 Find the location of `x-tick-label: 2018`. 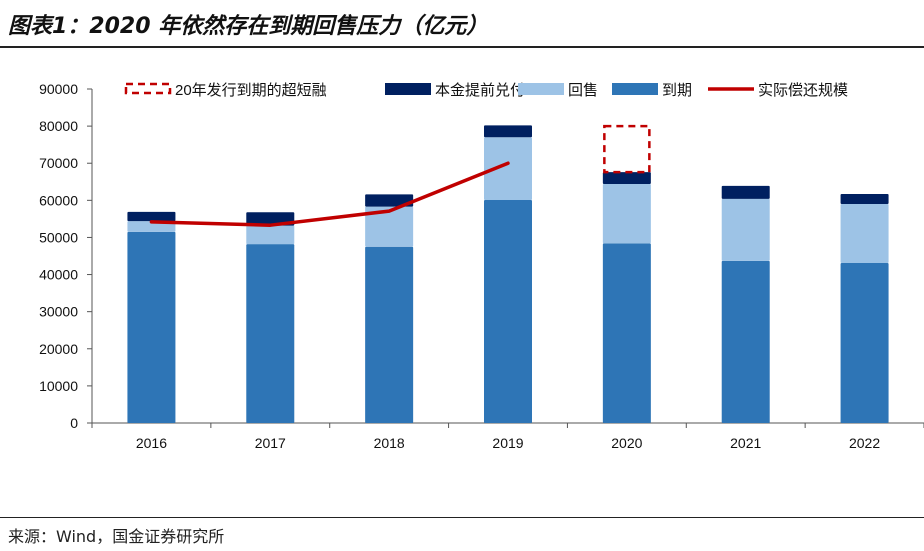

x-tick-label: 2018 is located at coordinates (389, 443).